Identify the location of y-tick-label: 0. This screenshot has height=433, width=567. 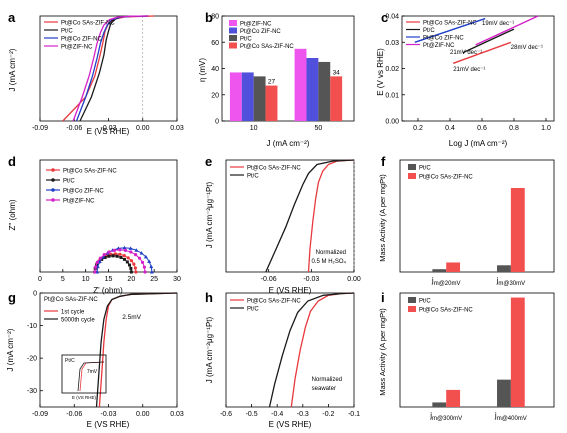
(217, 122).